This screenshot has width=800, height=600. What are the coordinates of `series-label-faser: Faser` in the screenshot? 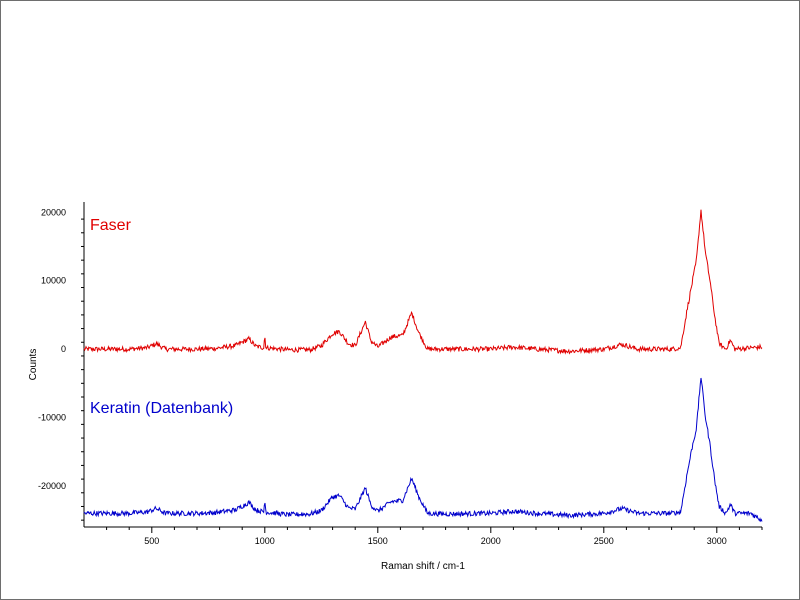 It's located at (111, 225).